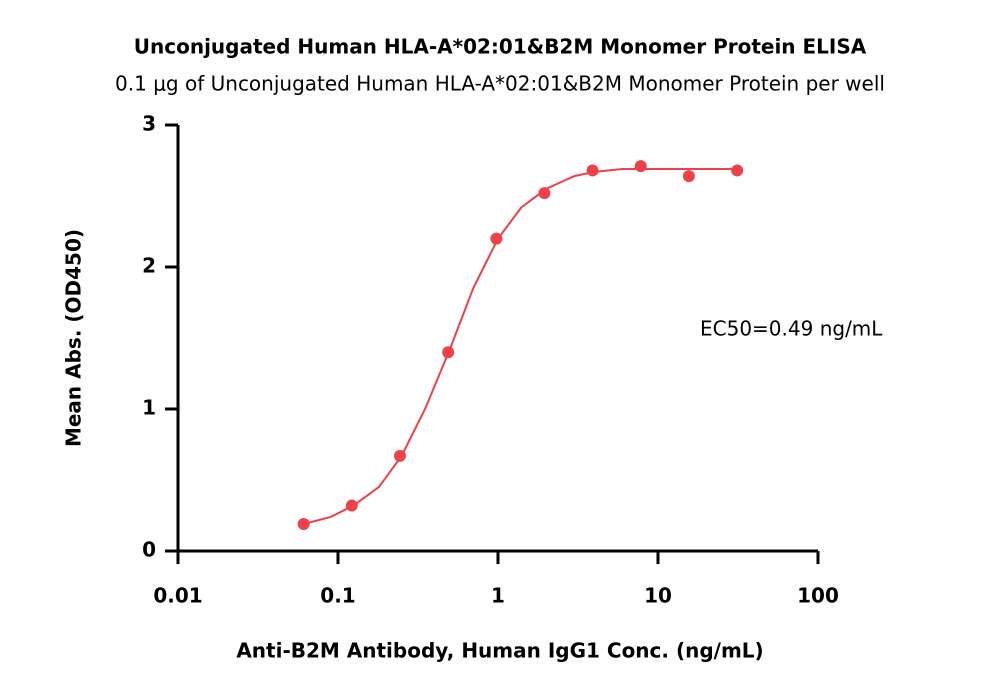 Image resolution: width=1000 pixels, height=697 pixels. Describe the element at coordinates (74, 338) in the screenshot. I see `y-axis-label: Mean Abs. (OD450)` at that location.